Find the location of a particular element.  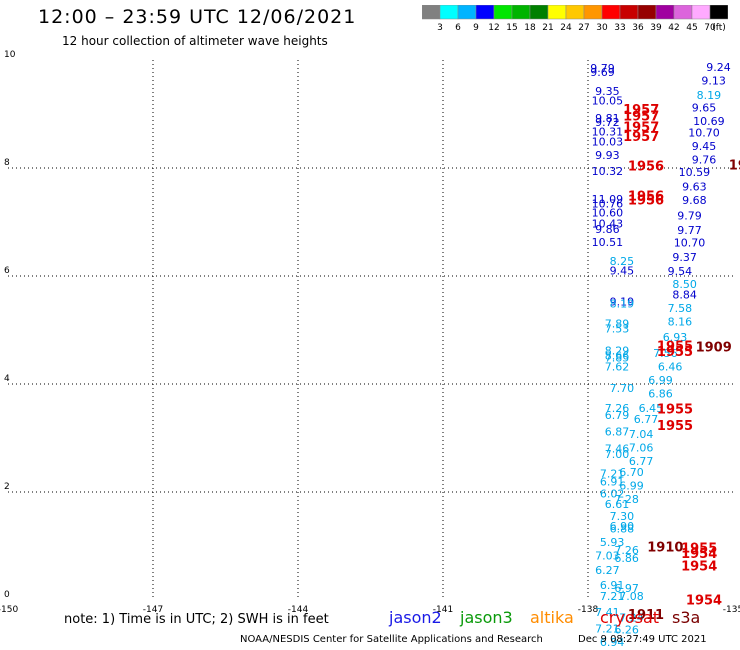

color-scale-label: 30 is located at coordinates (602, 28).